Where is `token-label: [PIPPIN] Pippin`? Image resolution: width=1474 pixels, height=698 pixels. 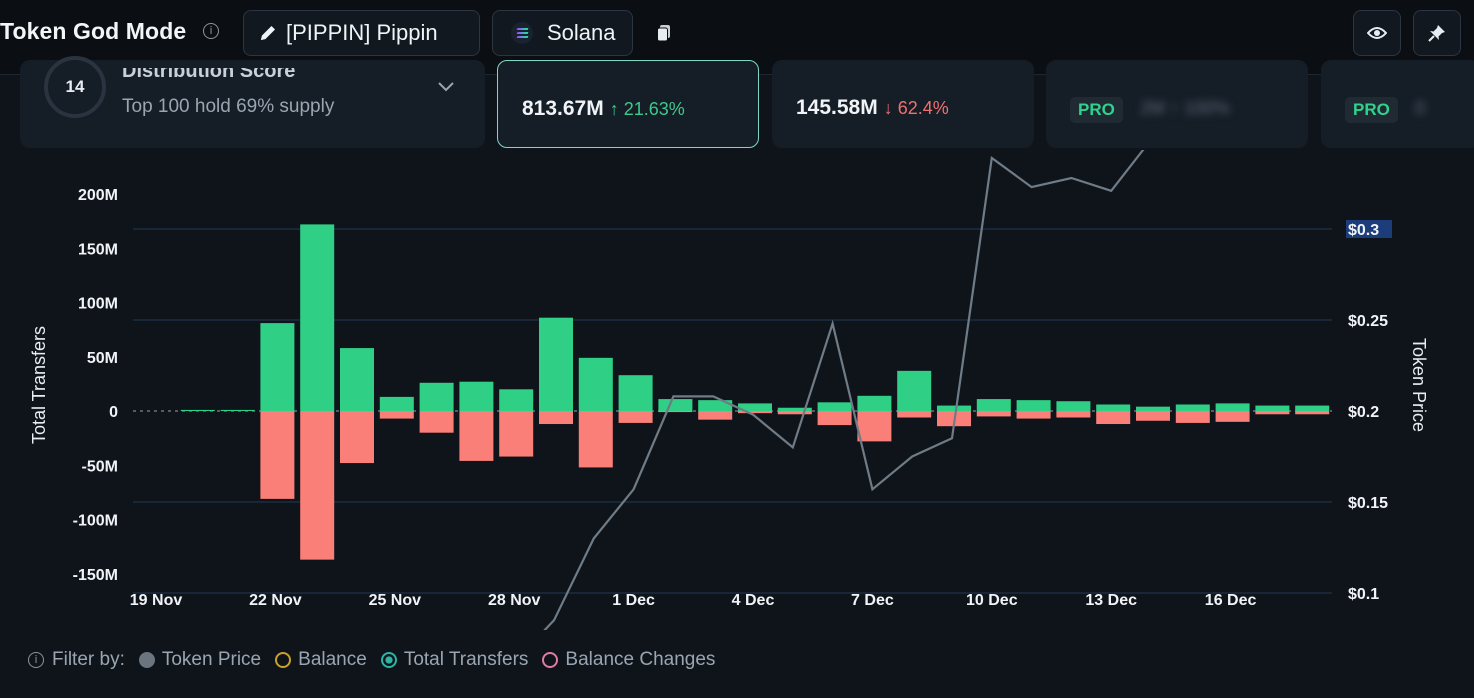
token-label: [PIPPIN] Pippin is located at coordinates (362, 32).